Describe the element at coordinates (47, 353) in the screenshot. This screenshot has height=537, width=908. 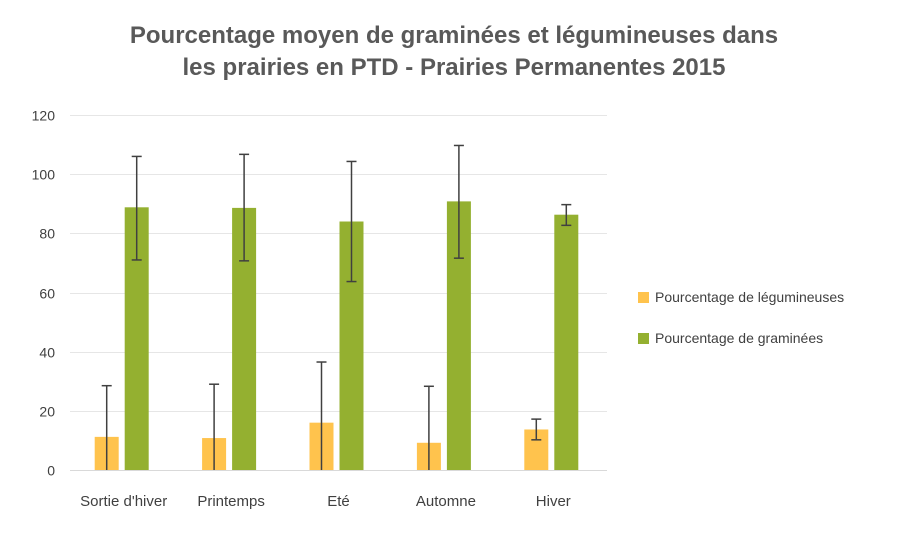
I see `y-tick-label: 40` at that location.